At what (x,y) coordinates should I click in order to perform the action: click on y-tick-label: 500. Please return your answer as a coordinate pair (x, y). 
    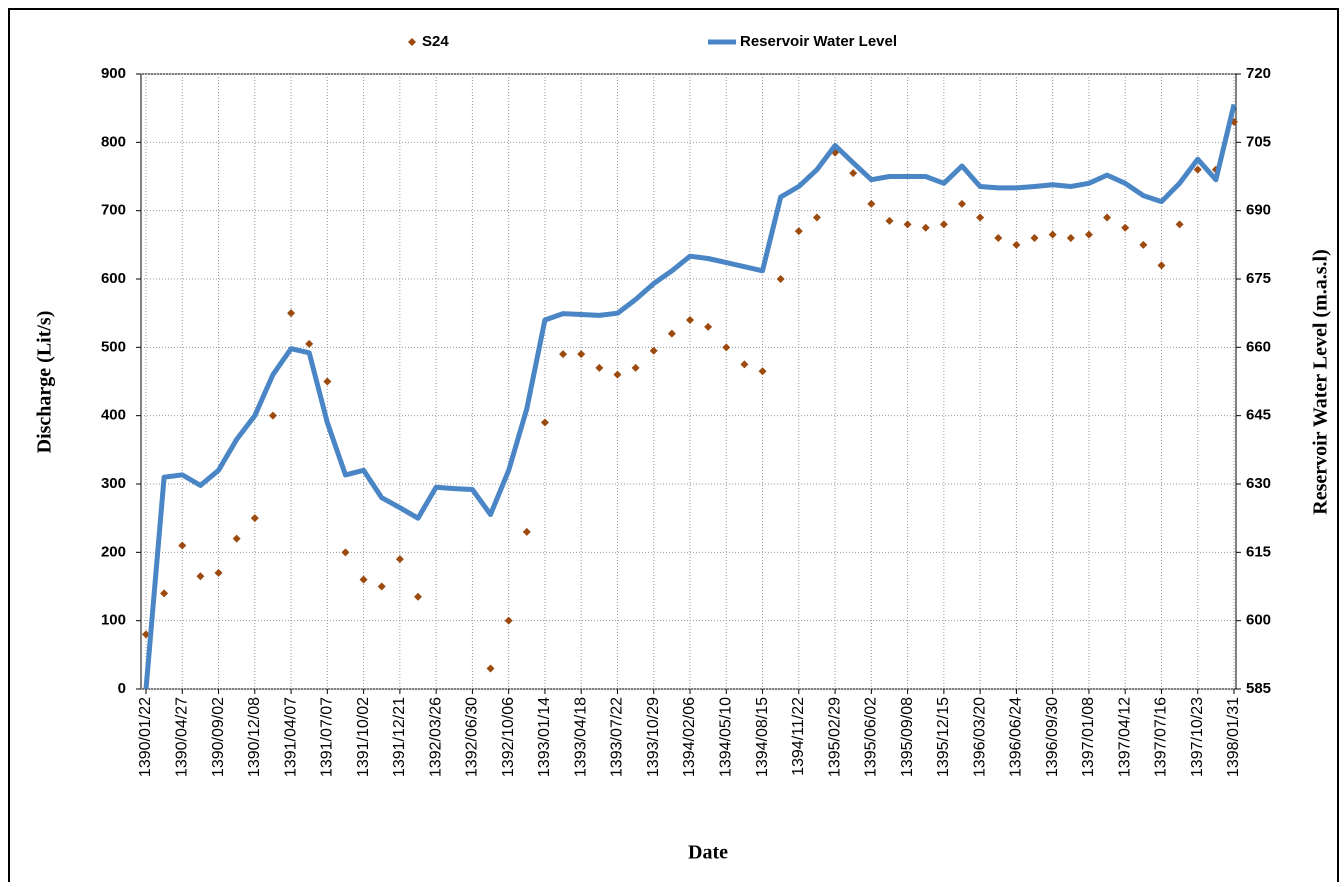
    Looking at the image, I should click on (113, 346).